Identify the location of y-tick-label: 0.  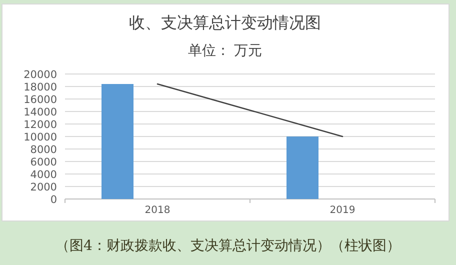
(53, 200).